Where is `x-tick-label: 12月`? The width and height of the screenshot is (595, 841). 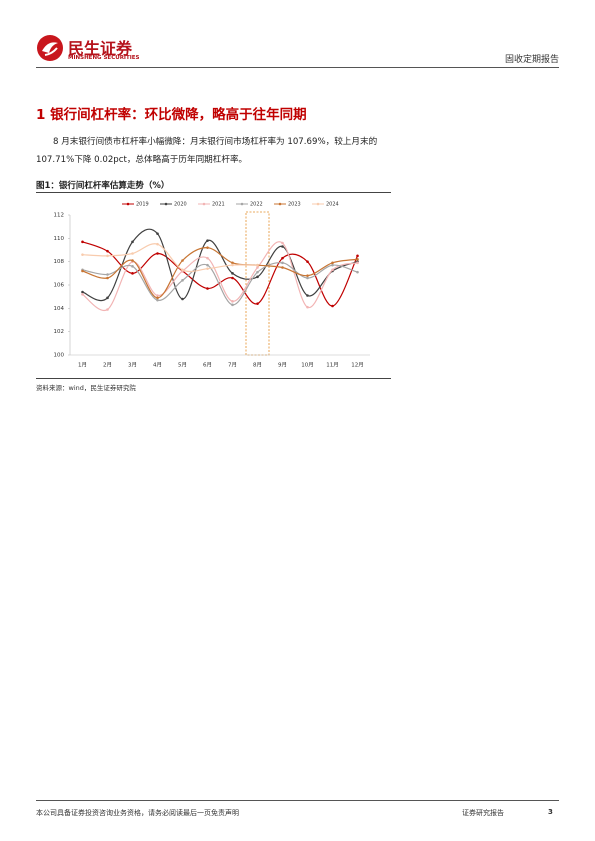
x-tick-label: 12月 is located at coordinates (357, 365).